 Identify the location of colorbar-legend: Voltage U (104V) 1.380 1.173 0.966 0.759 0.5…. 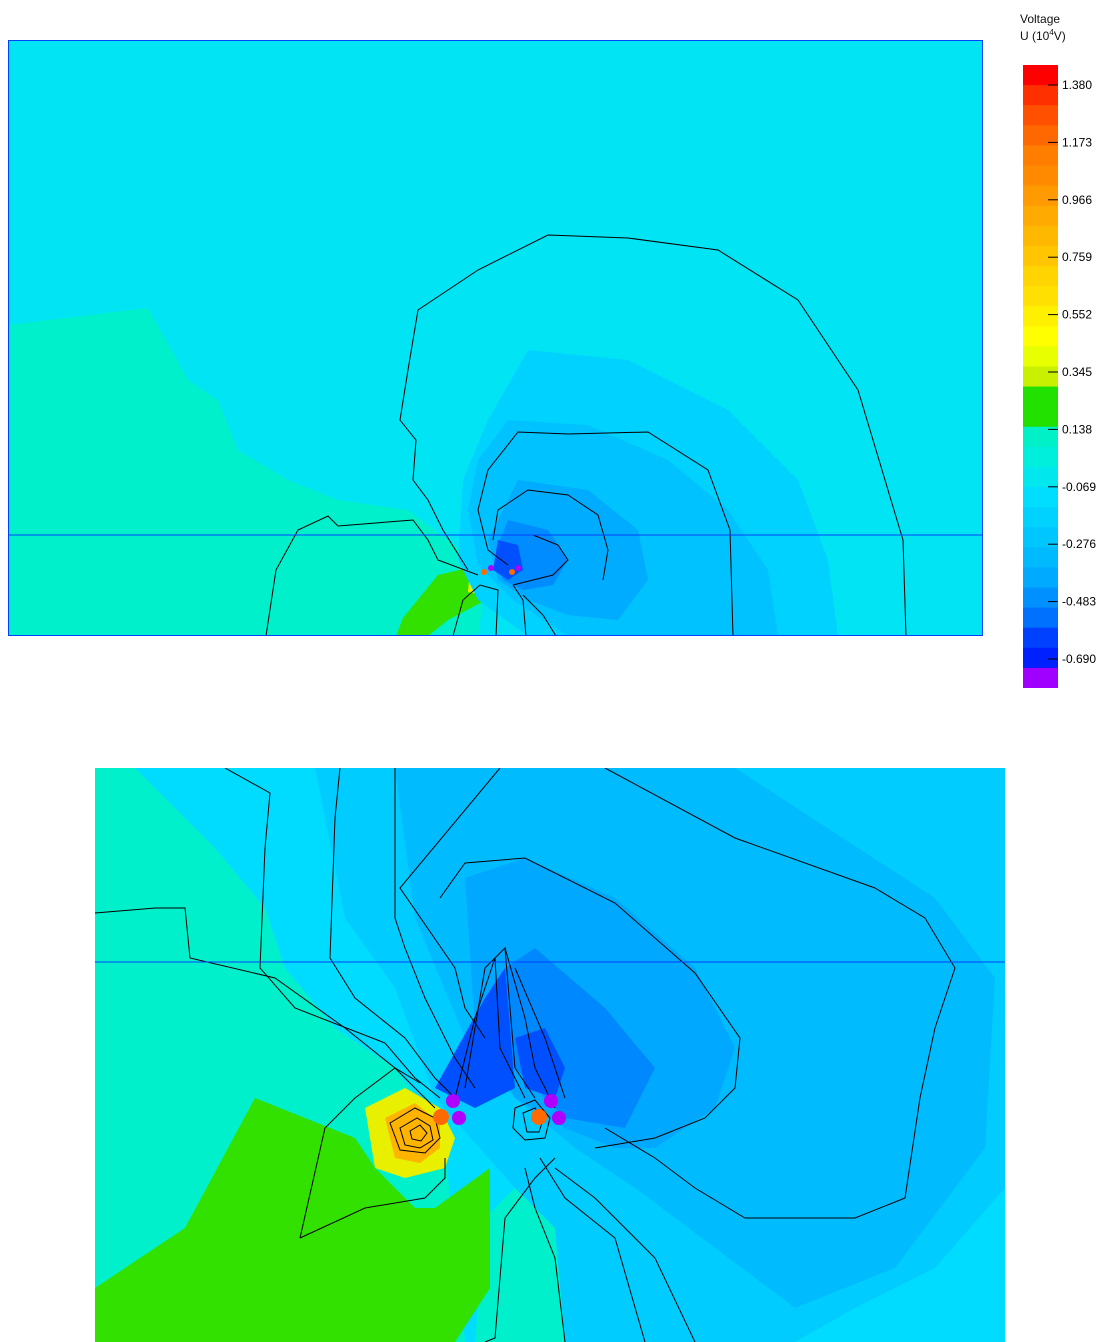
(1059, 348).